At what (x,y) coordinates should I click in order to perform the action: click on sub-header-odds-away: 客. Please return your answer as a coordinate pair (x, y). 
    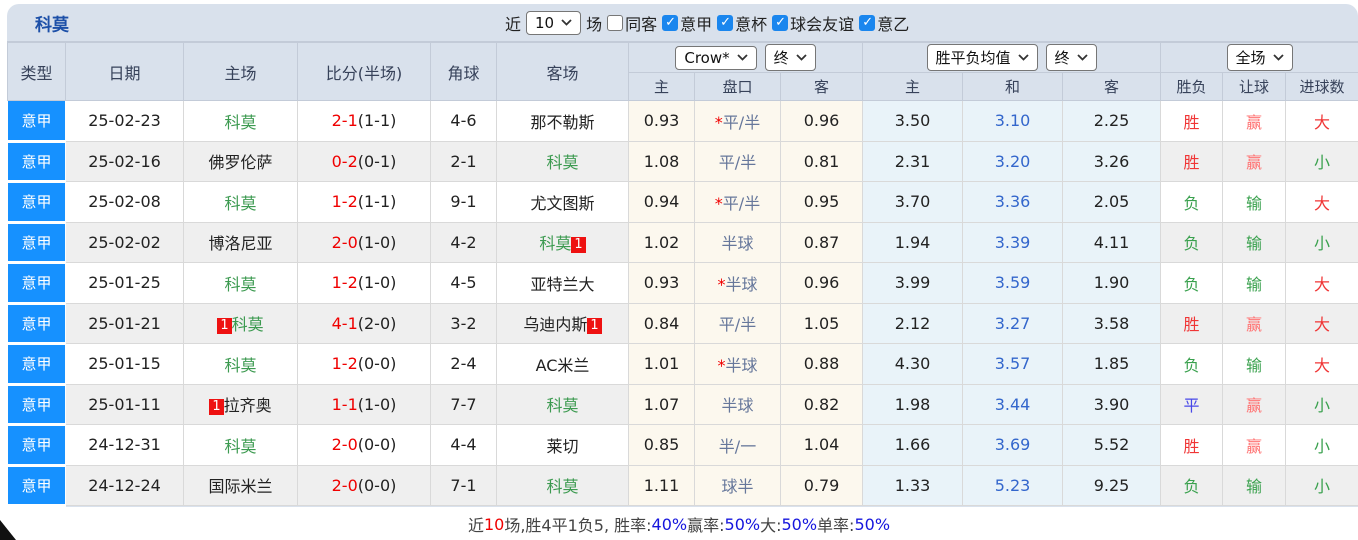
    Looking at the image, I should click on (821, 86).